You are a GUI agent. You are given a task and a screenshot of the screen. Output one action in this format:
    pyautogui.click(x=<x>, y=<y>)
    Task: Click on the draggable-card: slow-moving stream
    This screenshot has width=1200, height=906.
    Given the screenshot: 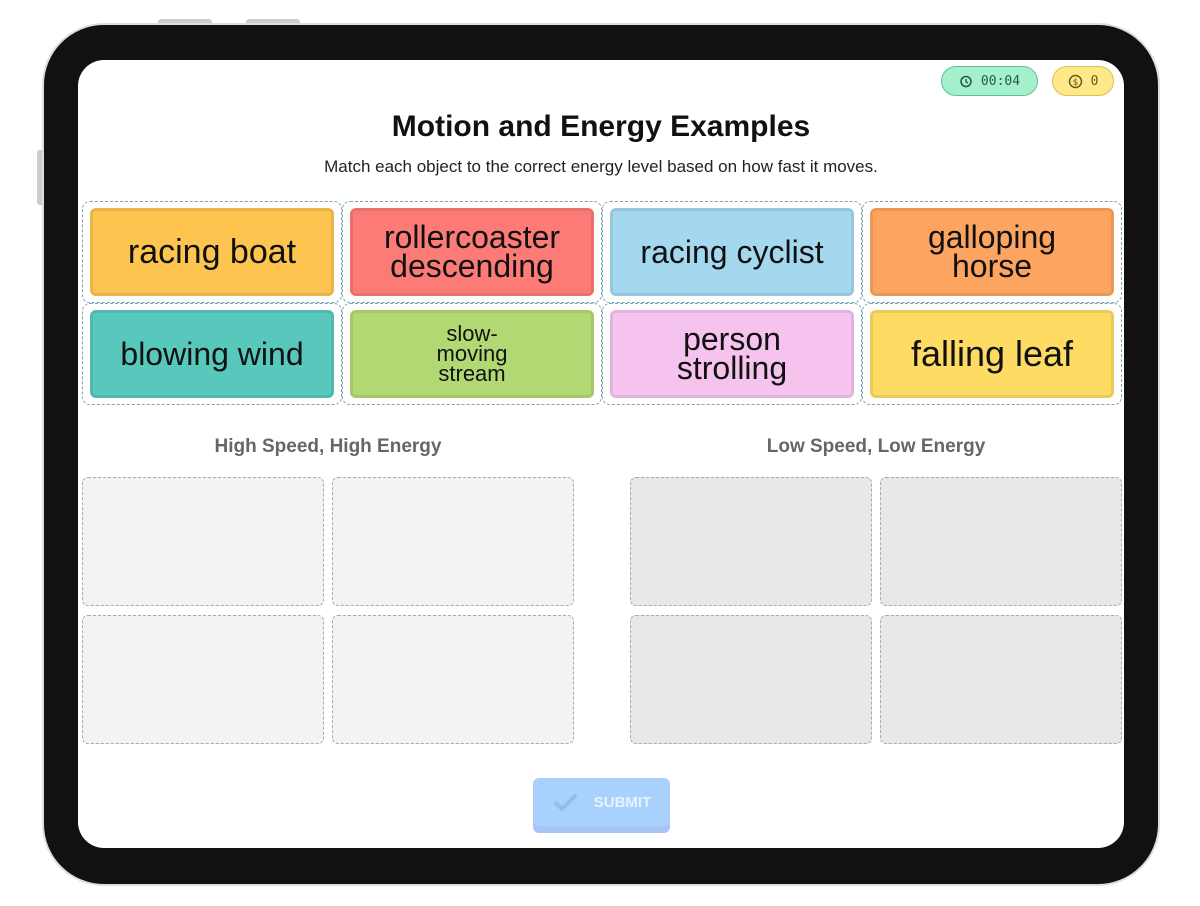 What is the action you would take?
    pyautogui.click(x=472, y=354)
    